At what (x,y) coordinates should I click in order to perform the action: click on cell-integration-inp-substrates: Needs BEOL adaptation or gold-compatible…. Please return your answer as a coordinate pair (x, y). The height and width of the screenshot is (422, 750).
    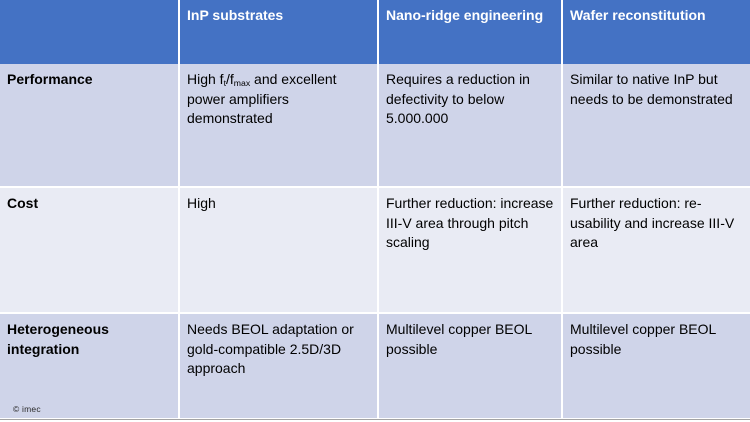
    Looking at the image, I should click on (278, 365).